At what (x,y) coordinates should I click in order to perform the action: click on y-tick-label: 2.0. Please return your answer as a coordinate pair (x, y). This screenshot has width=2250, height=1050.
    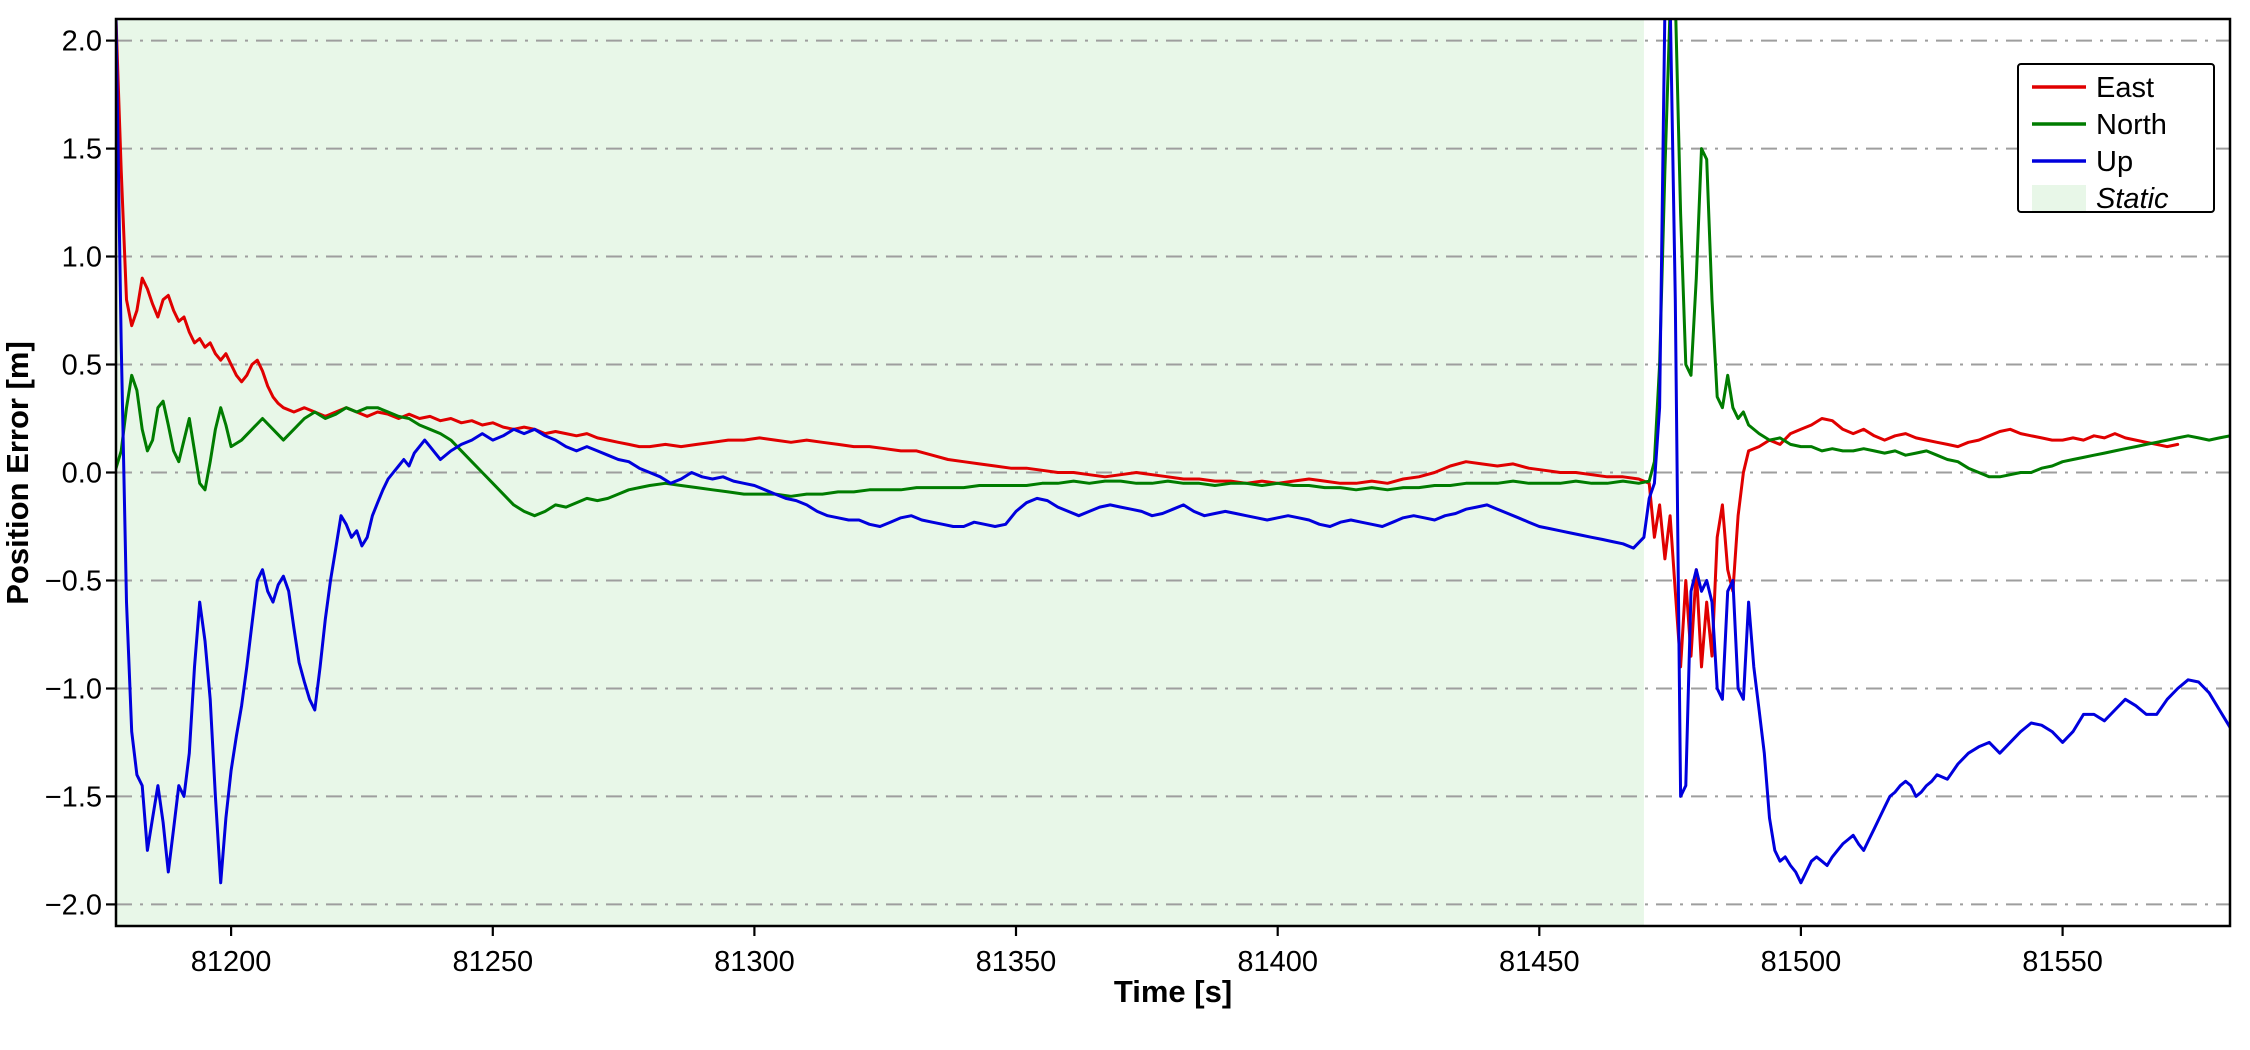
    Looking at the image, I should click on (82, 42).